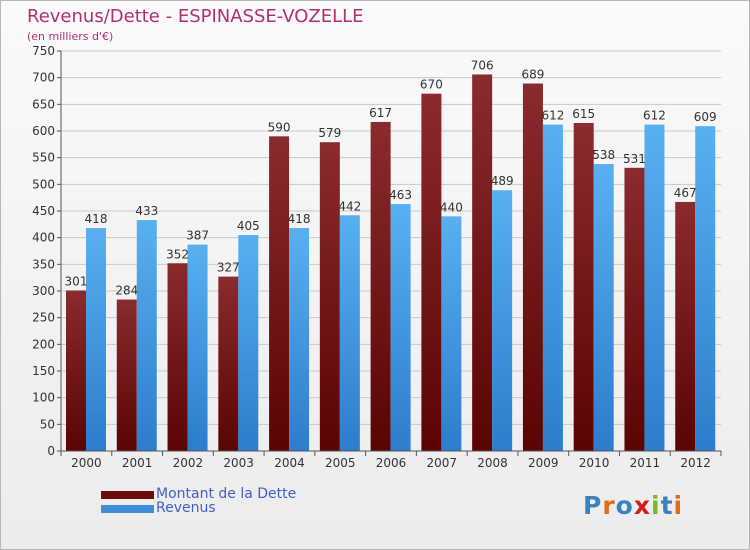 This screenshot has width=750, height=550. Describe the element at coordinates (86, 463) in the screenshot. I see `x-tick-label: 2000` at that location.